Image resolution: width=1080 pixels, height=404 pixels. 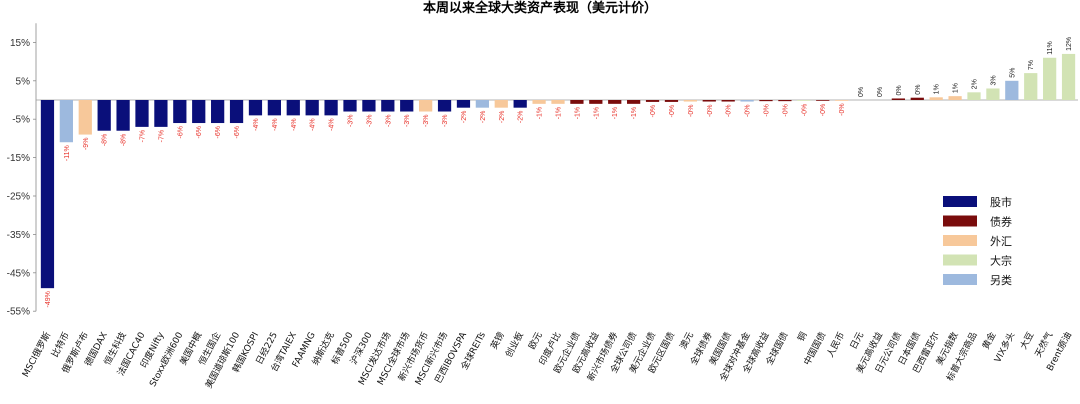 I want to click on x-tick-label: 黄金, so click(x=989, y=341).